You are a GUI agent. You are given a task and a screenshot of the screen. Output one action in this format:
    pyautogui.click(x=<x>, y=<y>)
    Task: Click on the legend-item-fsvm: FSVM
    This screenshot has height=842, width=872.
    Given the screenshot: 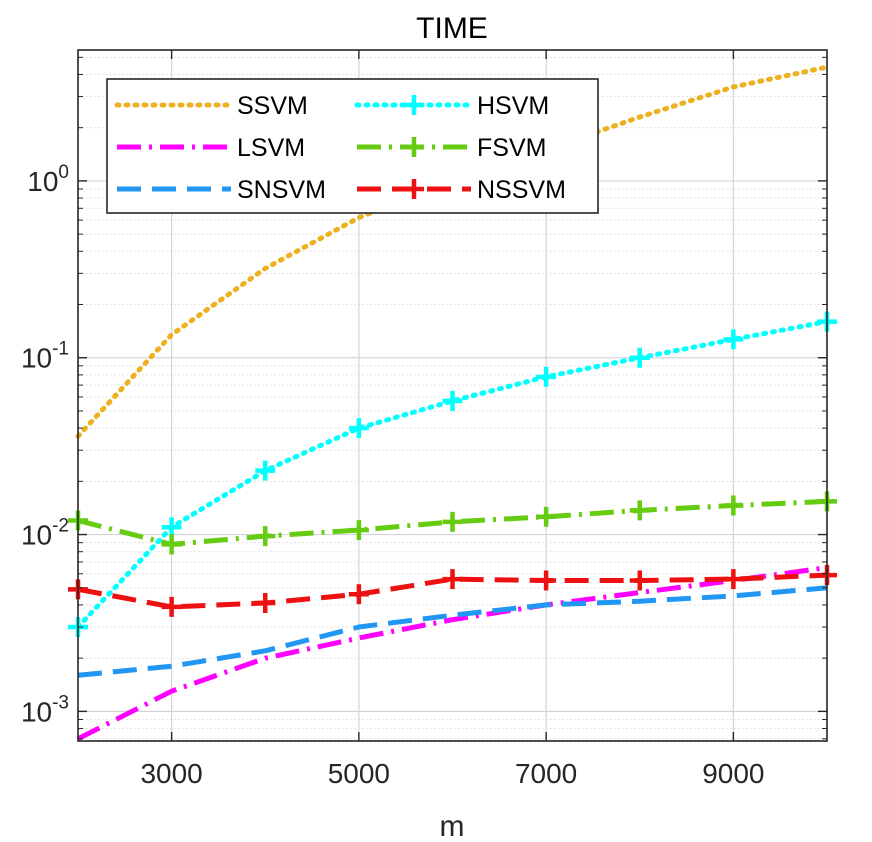 What is the action you would take?
    pyautogui.click(x=451, y=148)
    